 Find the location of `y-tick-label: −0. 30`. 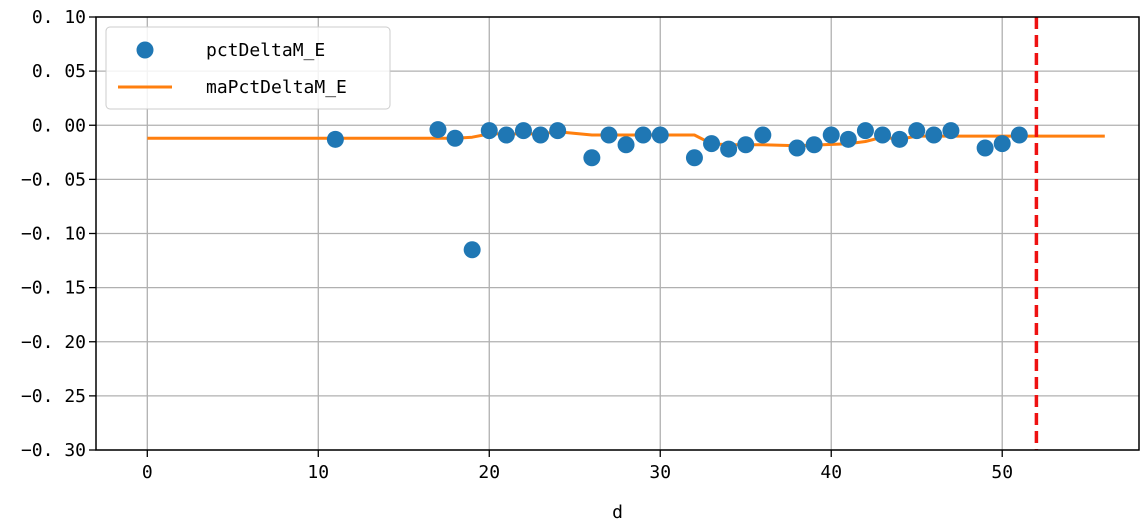

y-tick-label: −0. 30 is located at coordinates (53, 450).